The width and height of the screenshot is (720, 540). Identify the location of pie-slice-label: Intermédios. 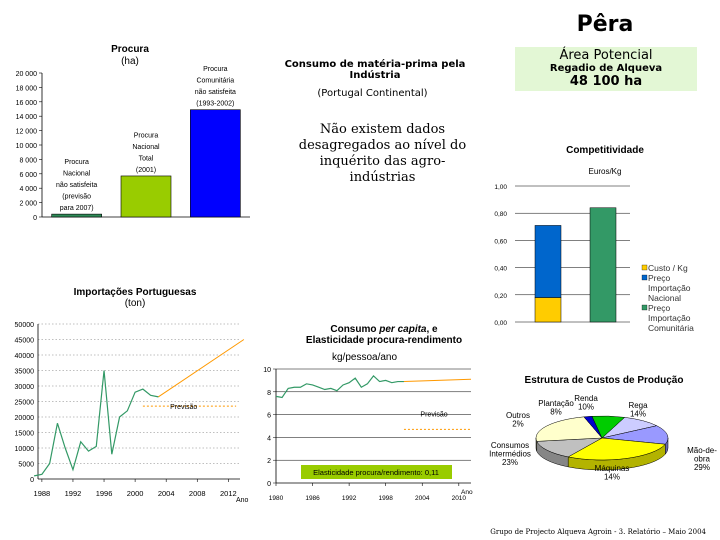
(510, 454).